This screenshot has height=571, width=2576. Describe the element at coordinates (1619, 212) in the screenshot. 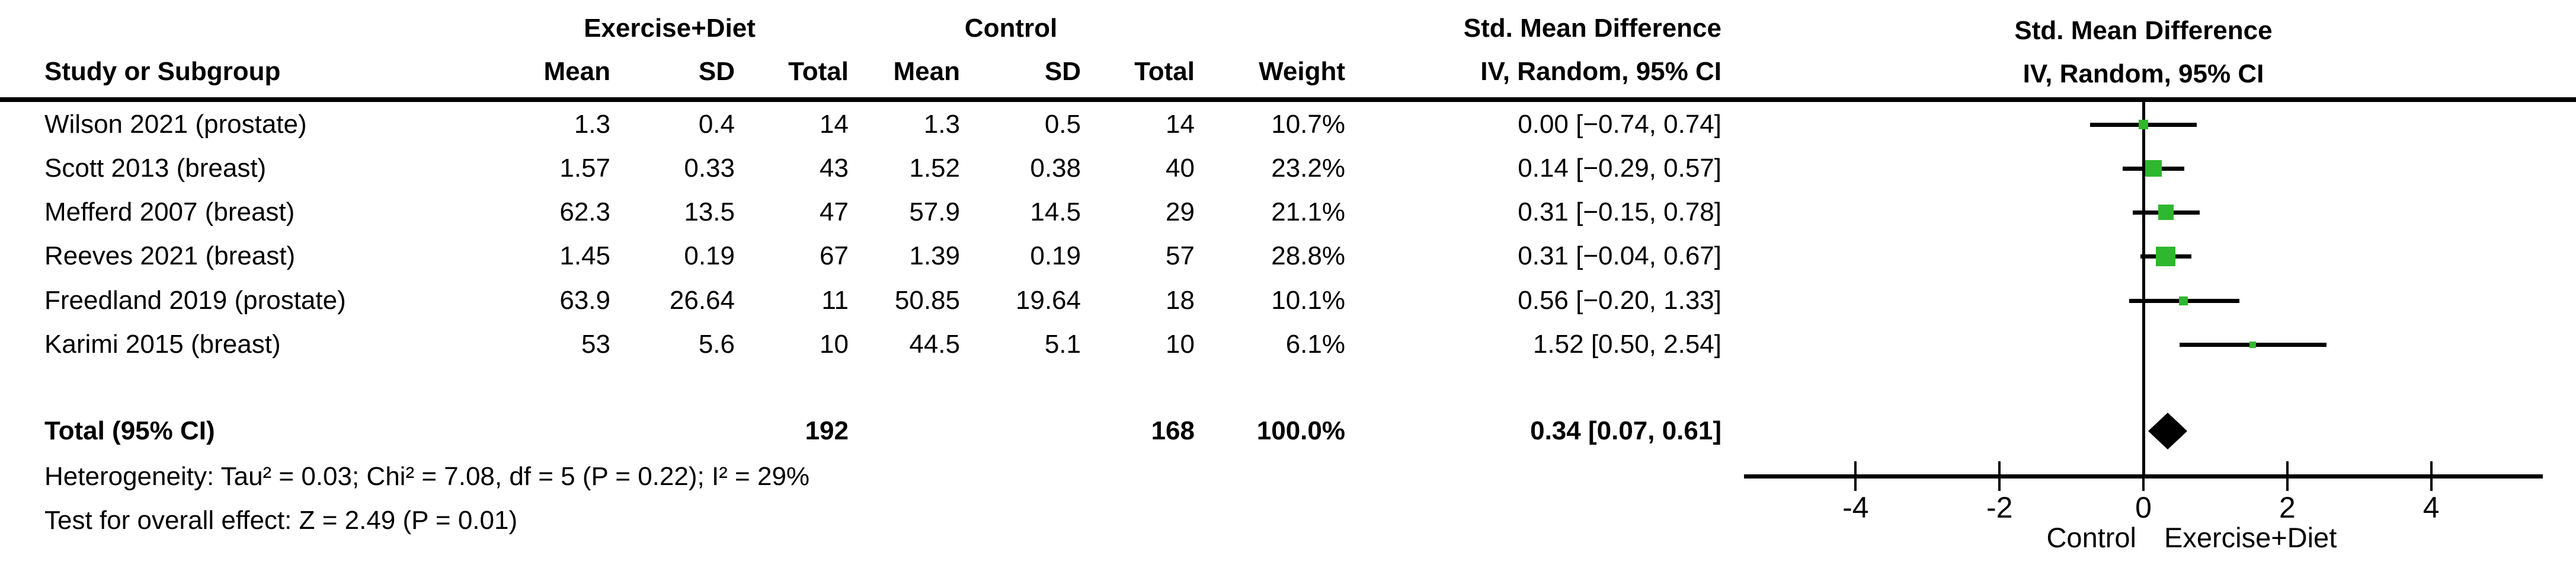

I see `ci-text-value: 0.31 [−0.15, 0.78]` at that location.